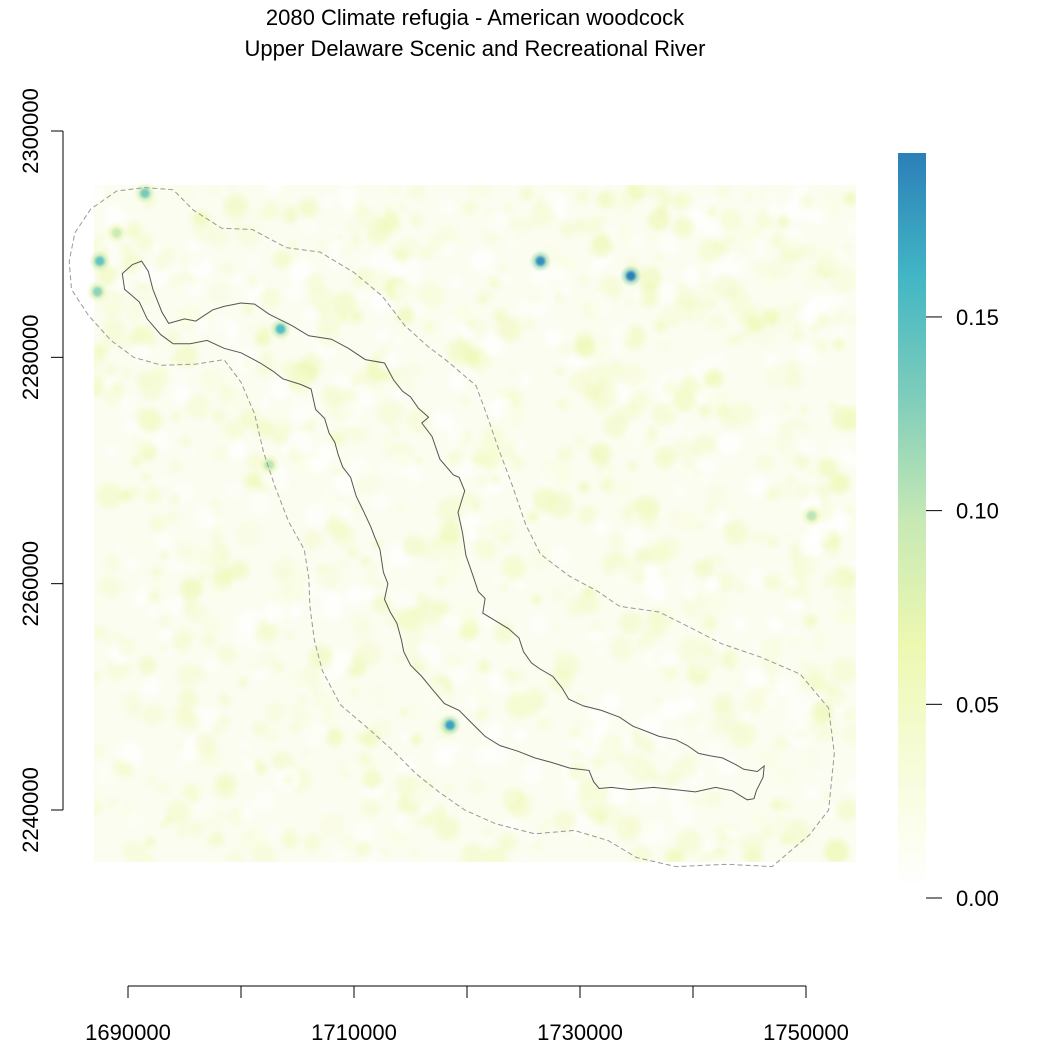 This screenshot has width=1050, height=1050. What do you see at coordinates (977, 317) in the screenshot?
I see `legend-tick-label: 0.15` at bounding box center [977, 317].